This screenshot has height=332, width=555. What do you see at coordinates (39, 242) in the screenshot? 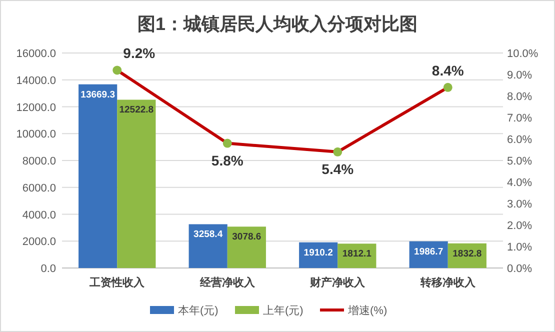
I see `y-tick-label: 2000.0` at bounding box center [39, 242].